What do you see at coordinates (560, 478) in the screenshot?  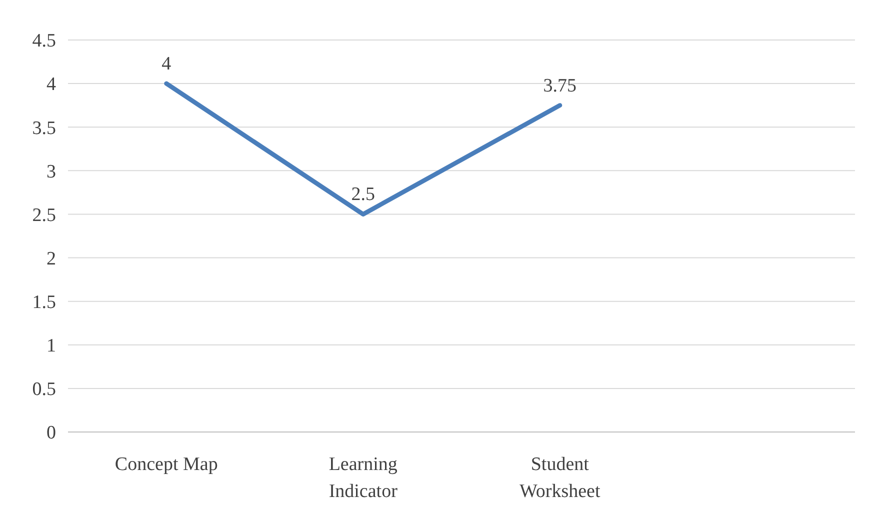 I see `x-tick-label: Student Worksheet` at bounding box center [560, 478].